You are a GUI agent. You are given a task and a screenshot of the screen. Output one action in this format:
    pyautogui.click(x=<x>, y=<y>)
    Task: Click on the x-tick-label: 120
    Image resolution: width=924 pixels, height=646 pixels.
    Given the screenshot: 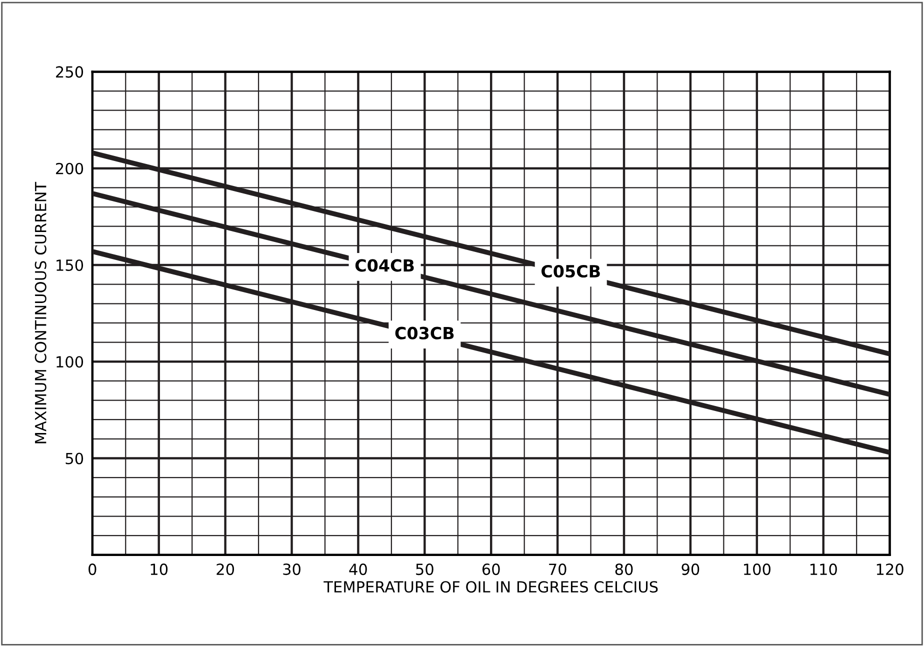 What is the action you would take?
    pyautogui.click(x=890, y=570)
    